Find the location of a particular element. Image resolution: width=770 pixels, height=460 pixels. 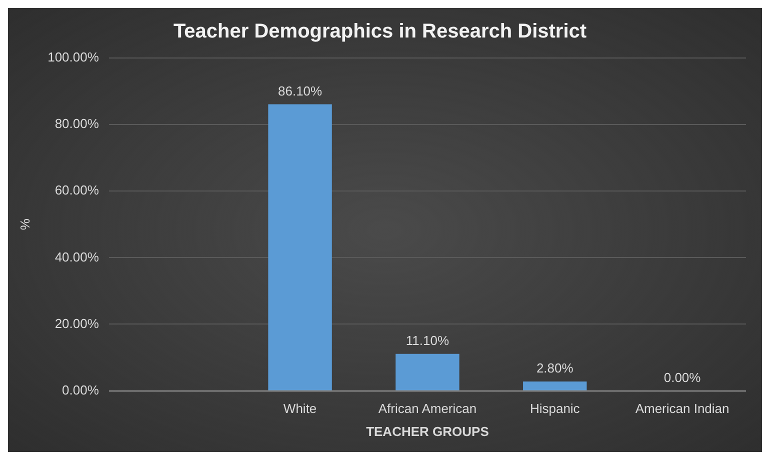

data-label: 86.10% is located at coordinates (300, 90).